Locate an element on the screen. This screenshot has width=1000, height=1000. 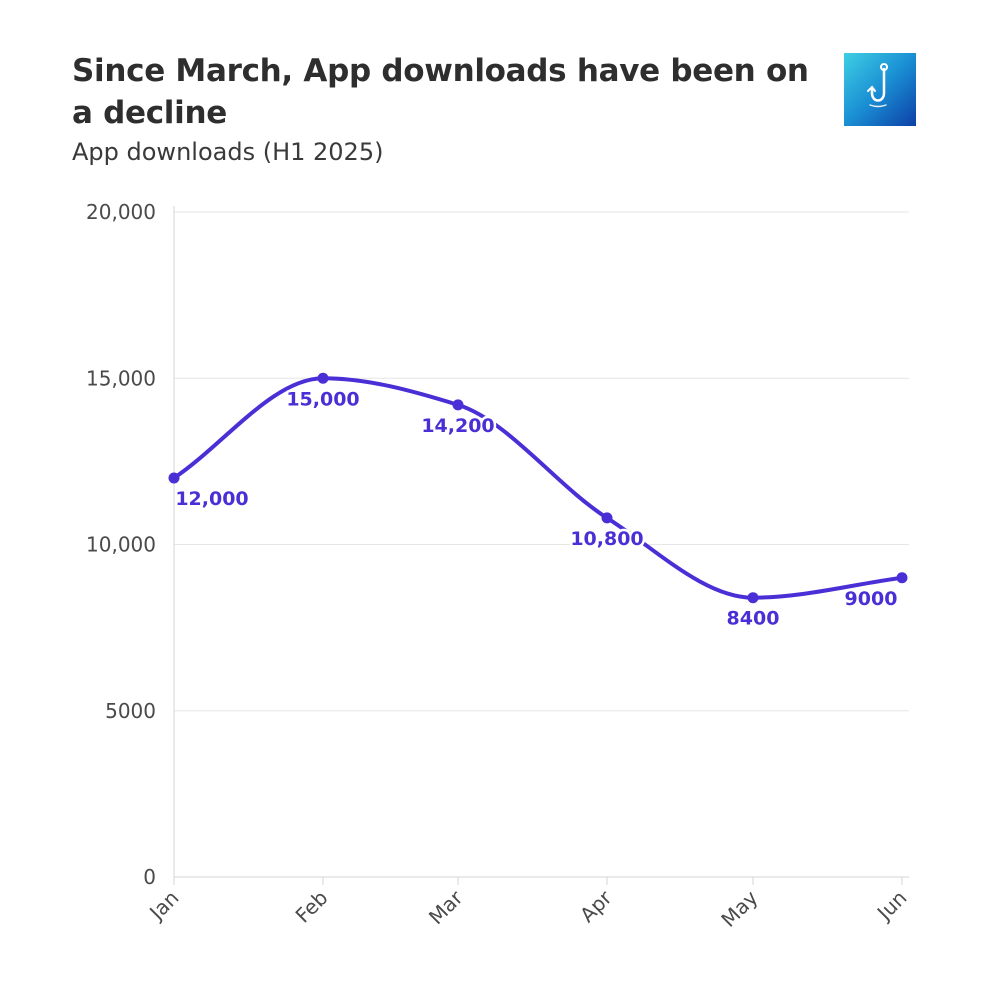
data-label: 8400 is located at coordinates (753, 619).